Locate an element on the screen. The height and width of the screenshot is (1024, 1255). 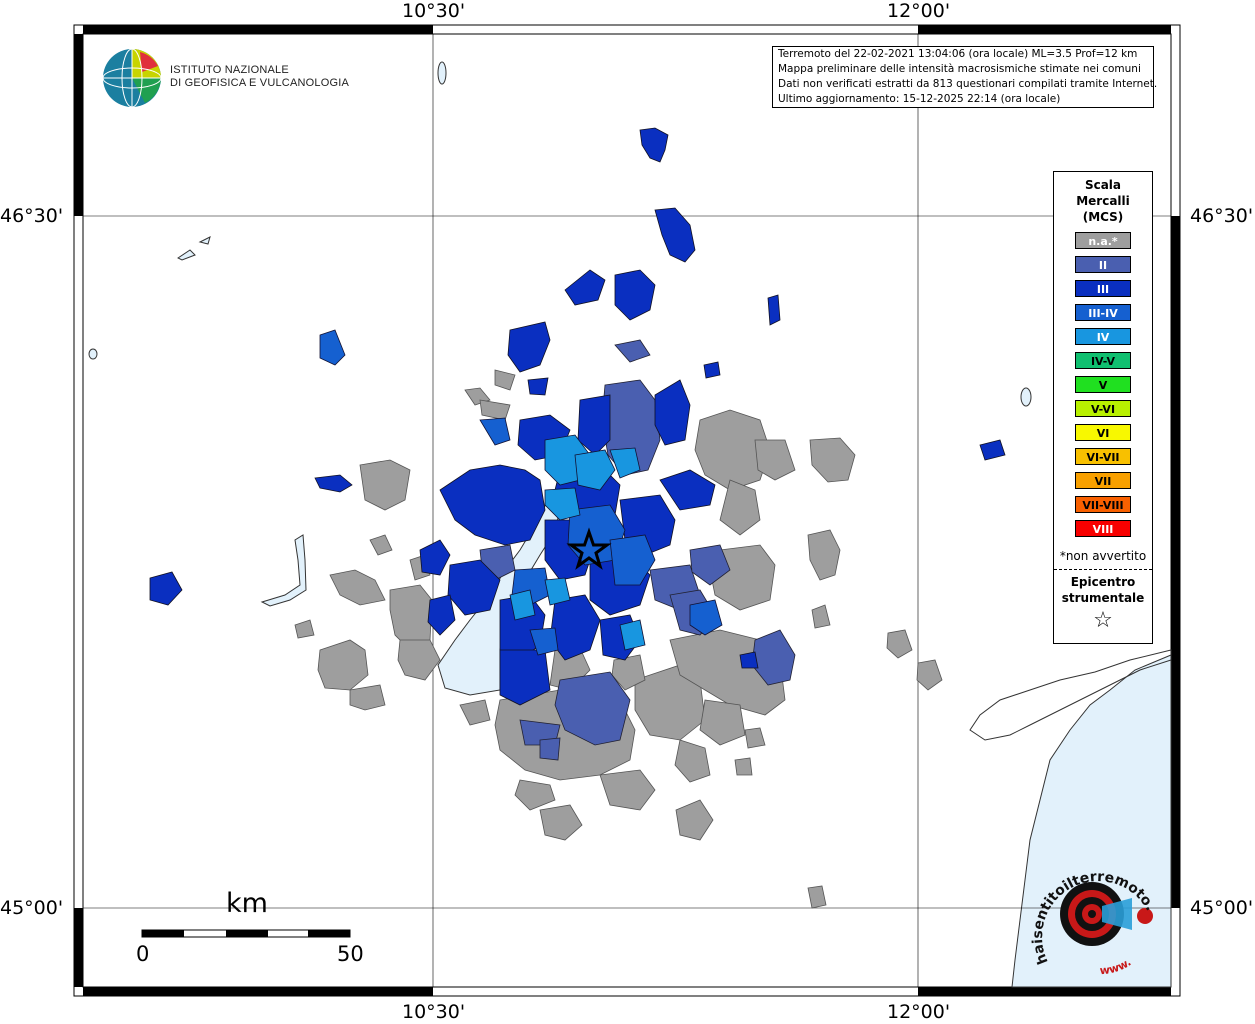
scale-bar is located at coordinates (246, 933).